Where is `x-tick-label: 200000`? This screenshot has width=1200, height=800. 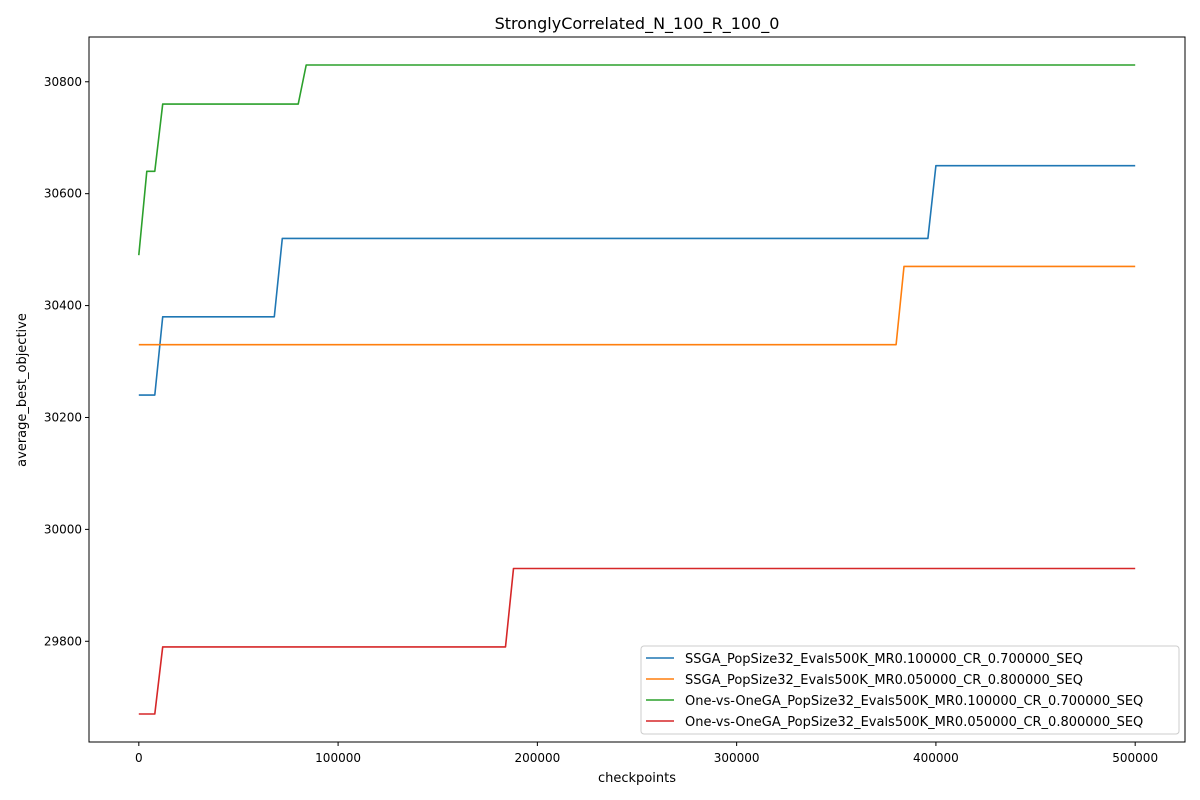
x-tick-label: 200000 is located at coordinates (537, 758).